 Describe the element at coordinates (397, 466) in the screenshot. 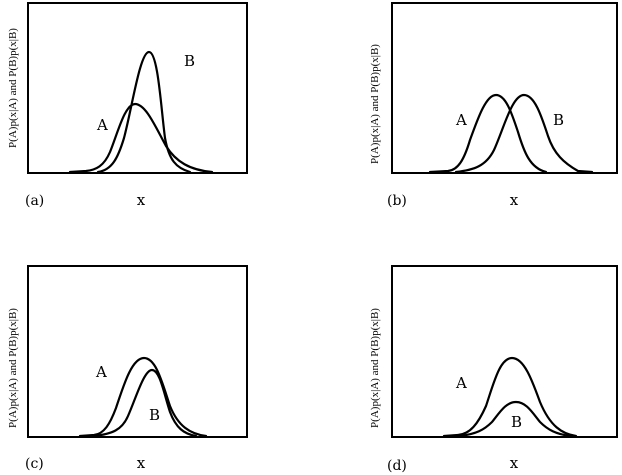

I see `panel-d-tag: (d)` at that location.